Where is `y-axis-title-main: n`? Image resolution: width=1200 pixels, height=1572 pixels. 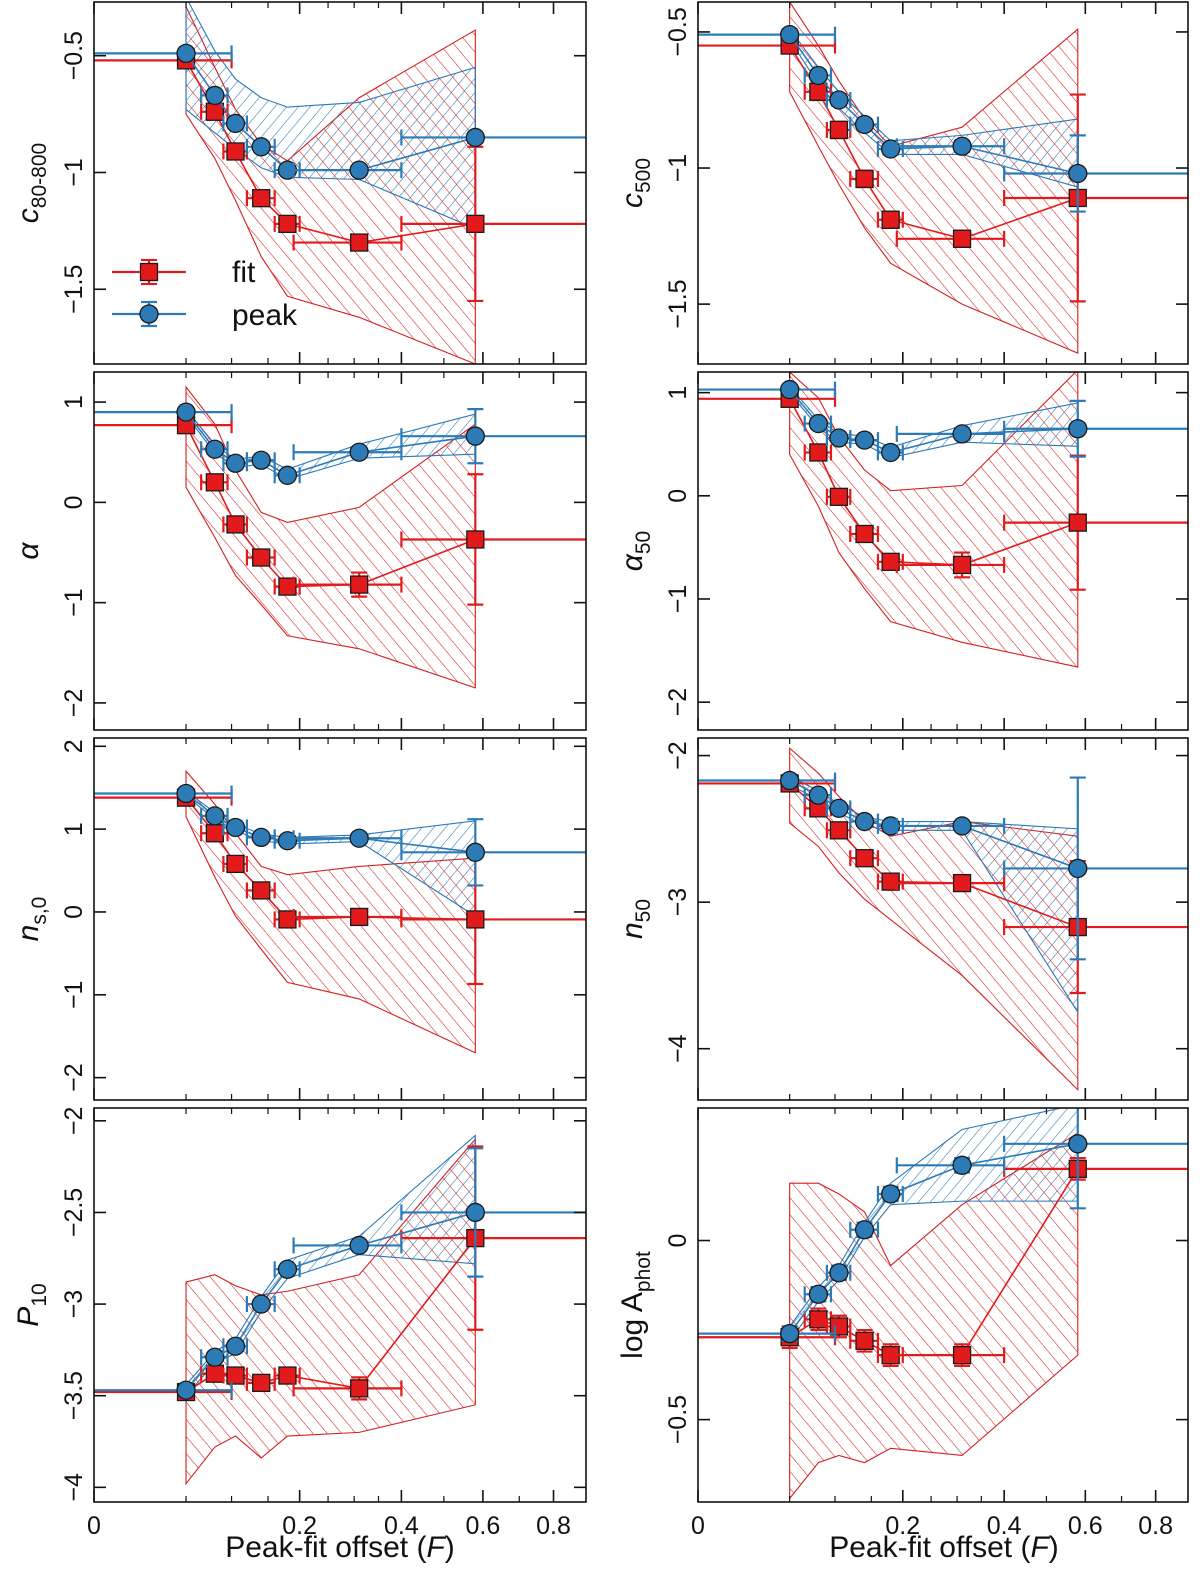
y-axis-title-main: n is located at coordinates (632, 930).